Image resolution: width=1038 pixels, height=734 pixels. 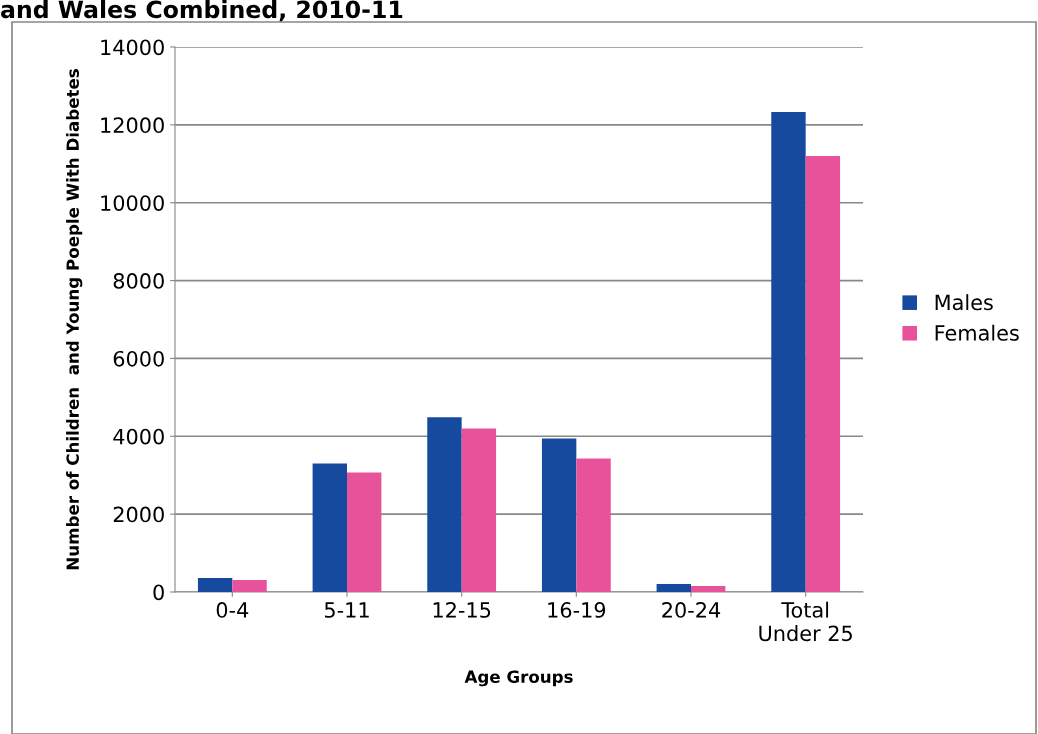 I want to click on x-tick-label: 16-19, so click(x=577, y=610).